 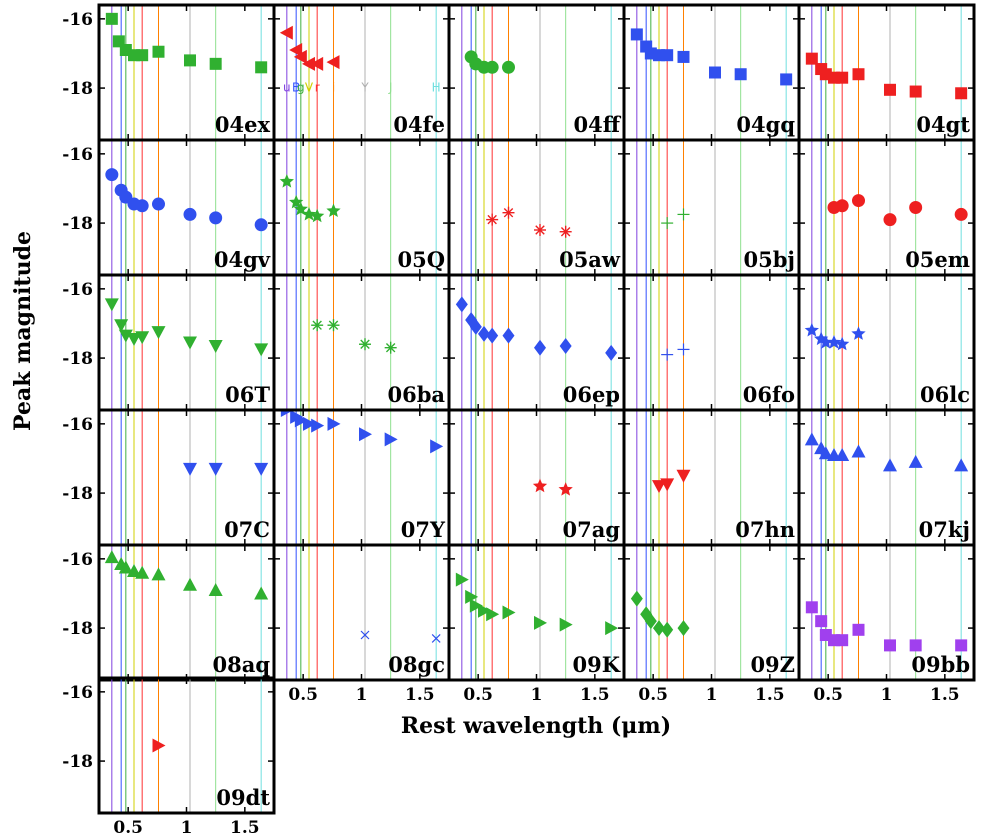 What do you see at coordinates (309, 88) in the screenshot?
I see `band-label-V: V` at bounding box center [309, 88].